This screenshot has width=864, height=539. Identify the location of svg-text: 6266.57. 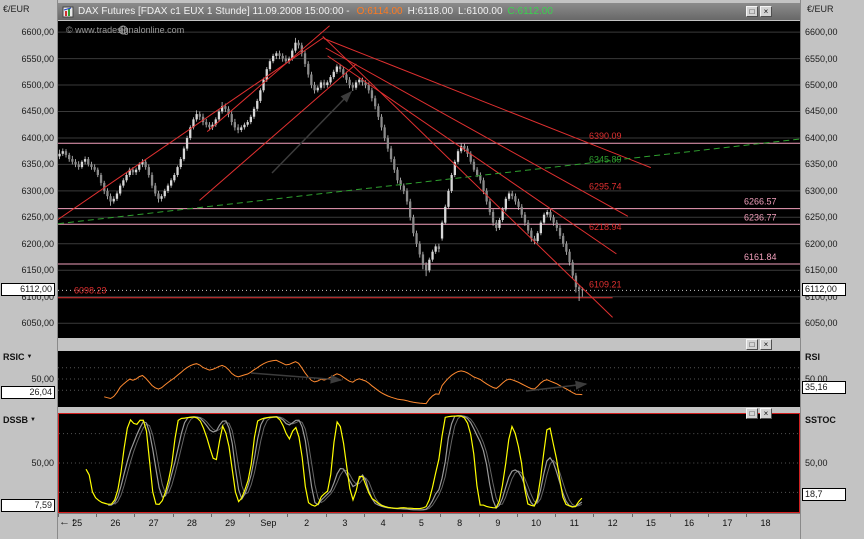
(760, 202).